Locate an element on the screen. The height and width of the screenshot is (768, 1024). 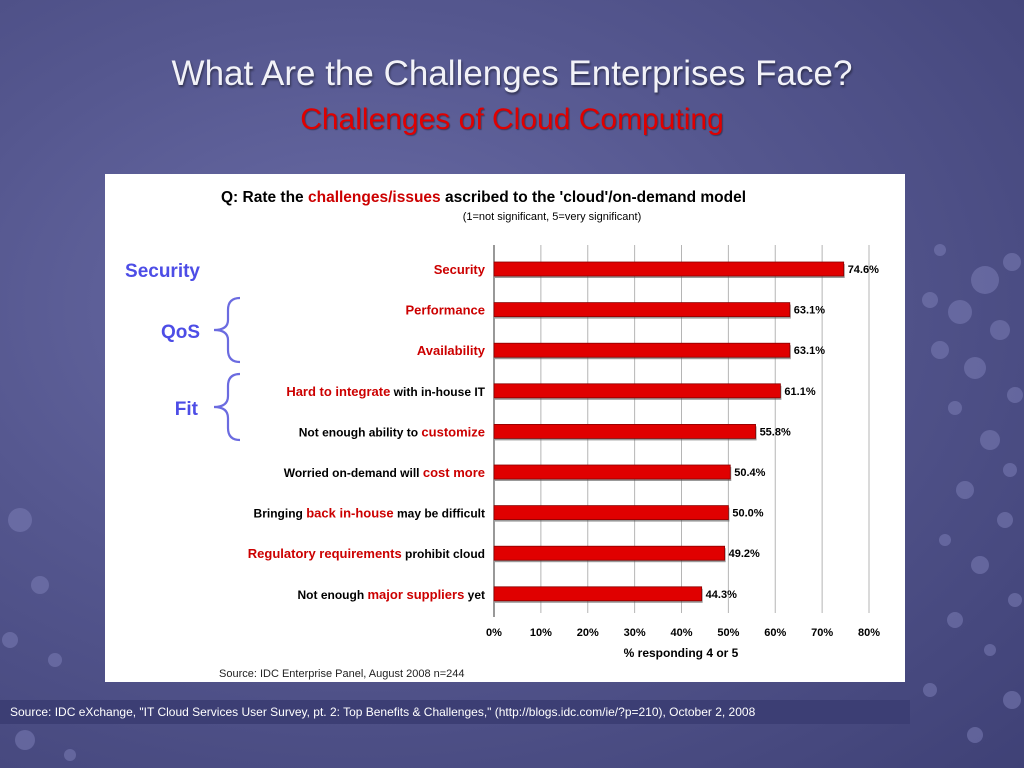
value-label: 50.4% is located at coordinates (749, 473).